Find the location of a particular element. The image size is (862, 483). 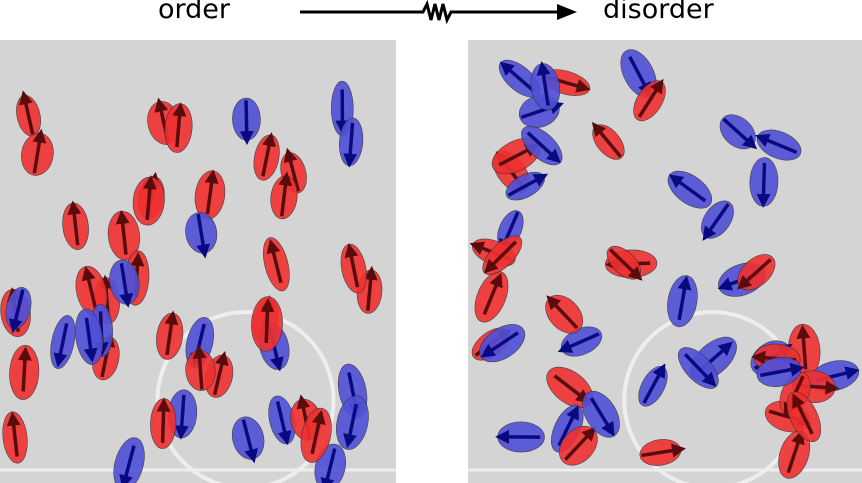

order-to-disorder-arrow-icon is located at coordinates (438, 12).